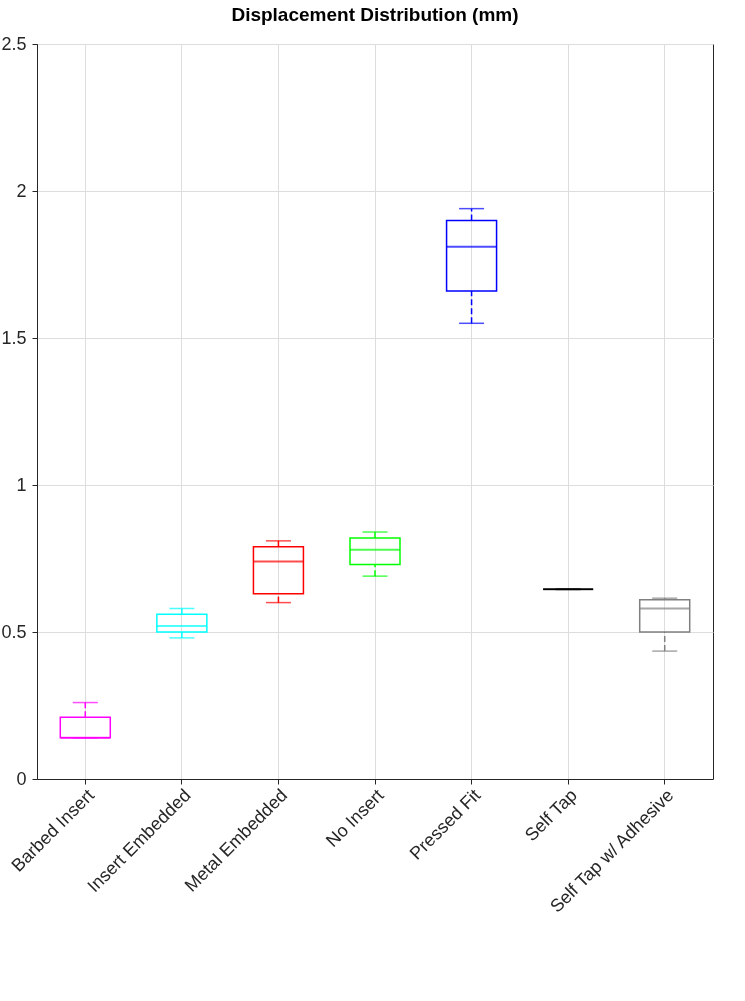  Describe the element at coordinates (550, 815) in the screenshot. I see `x-tick-label: Self Tap` at that location.